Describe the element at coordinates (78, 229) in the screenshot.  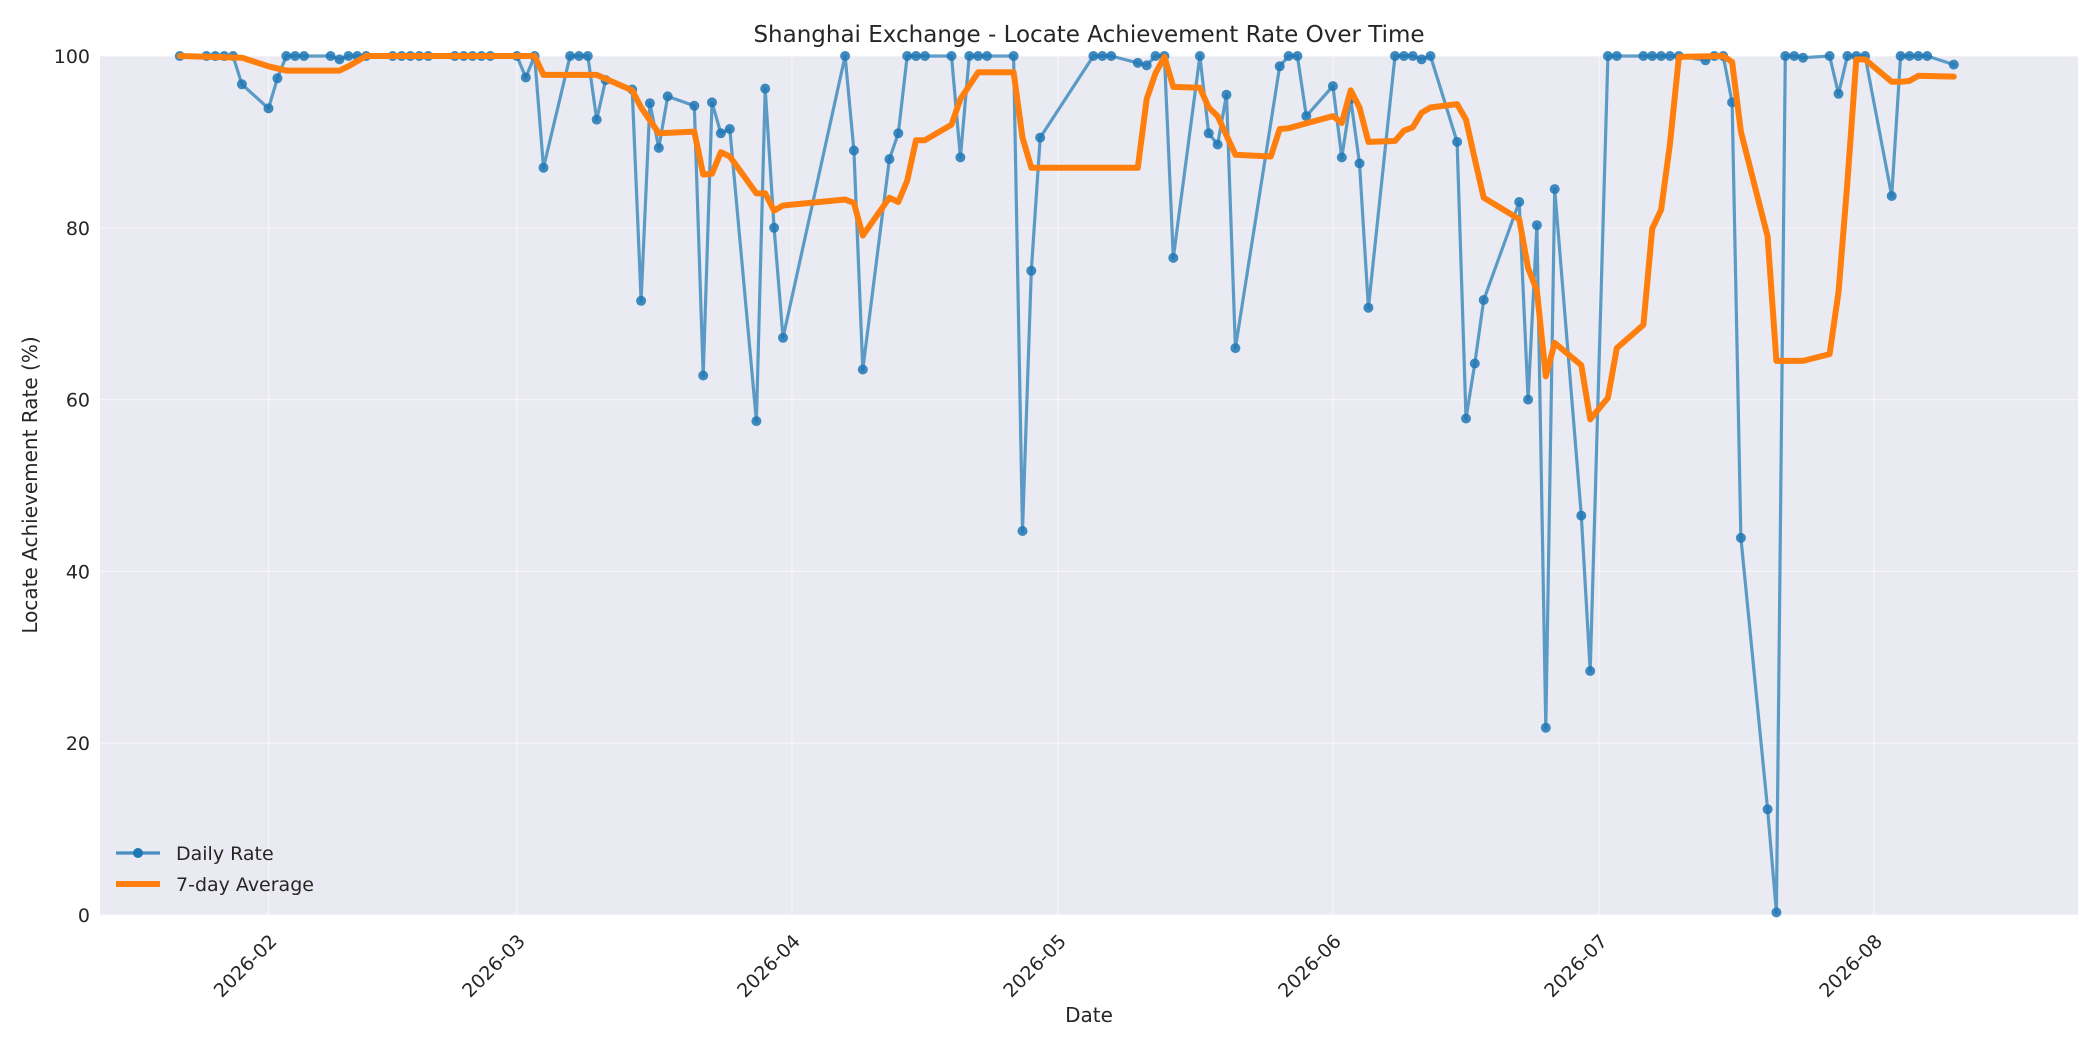
I see `y-tick-label: 80` at that location.